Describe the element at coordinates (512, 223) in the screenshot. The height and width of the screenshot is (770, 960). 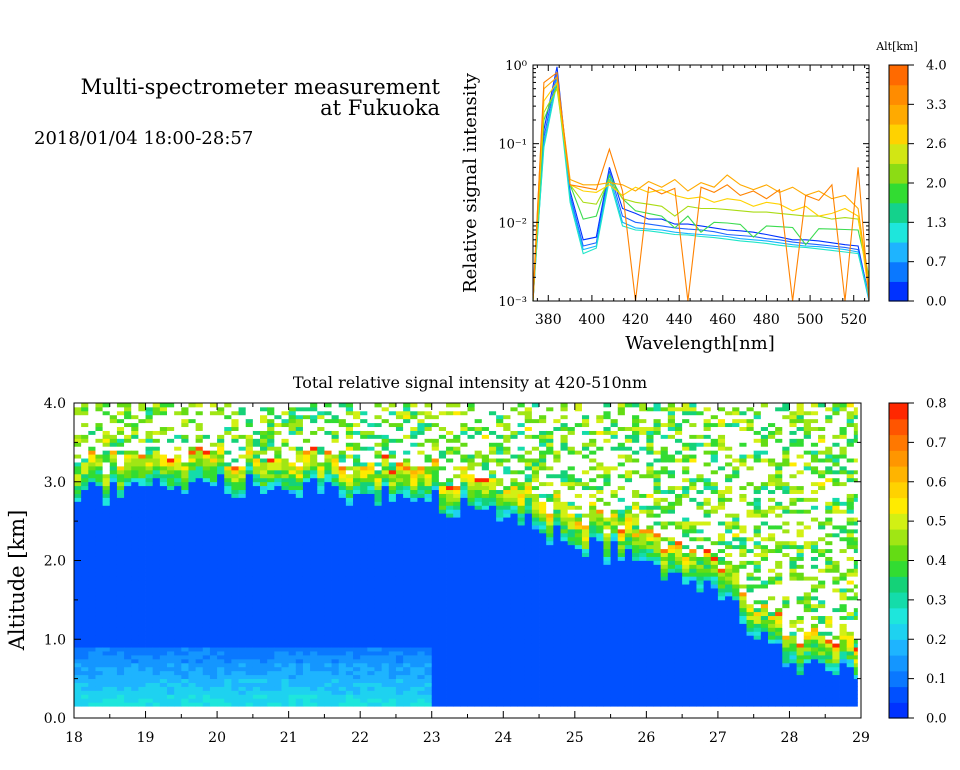
I see `spectrum-y-tick-label: 10⁻²` at that location.